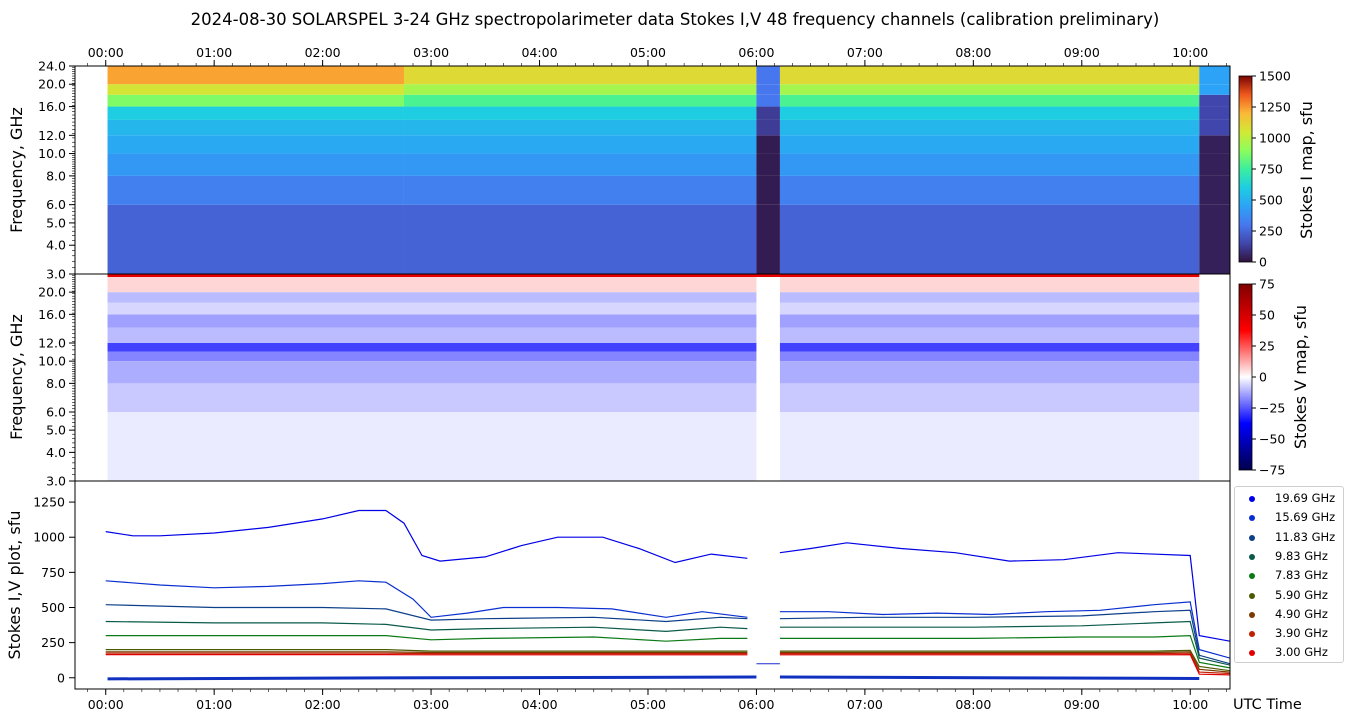  I want to click on legend-item: 11.83 GHz, so click(1289, 538).